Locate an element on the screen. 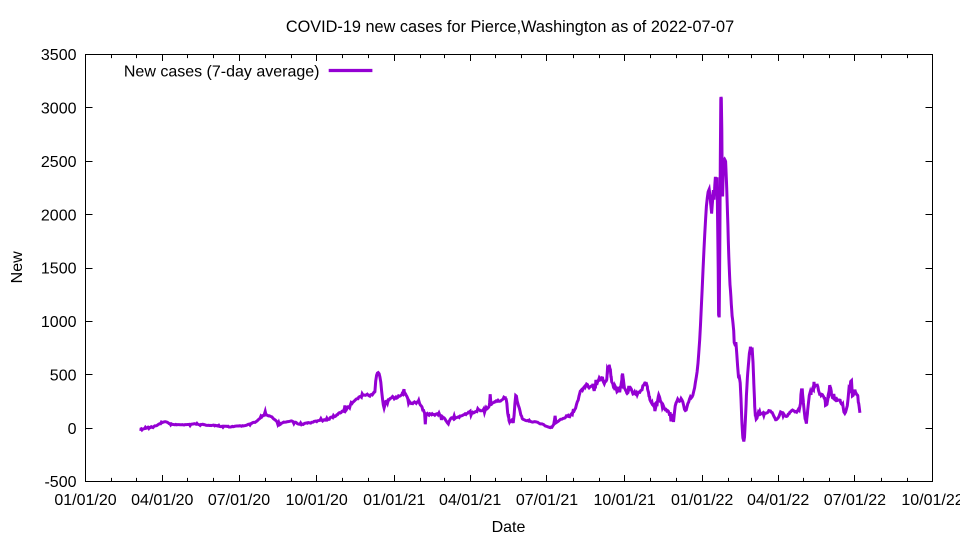 This screenshot has width=960, height=540. svg-text: 01/01/21 is located at coordinates (394, 500).